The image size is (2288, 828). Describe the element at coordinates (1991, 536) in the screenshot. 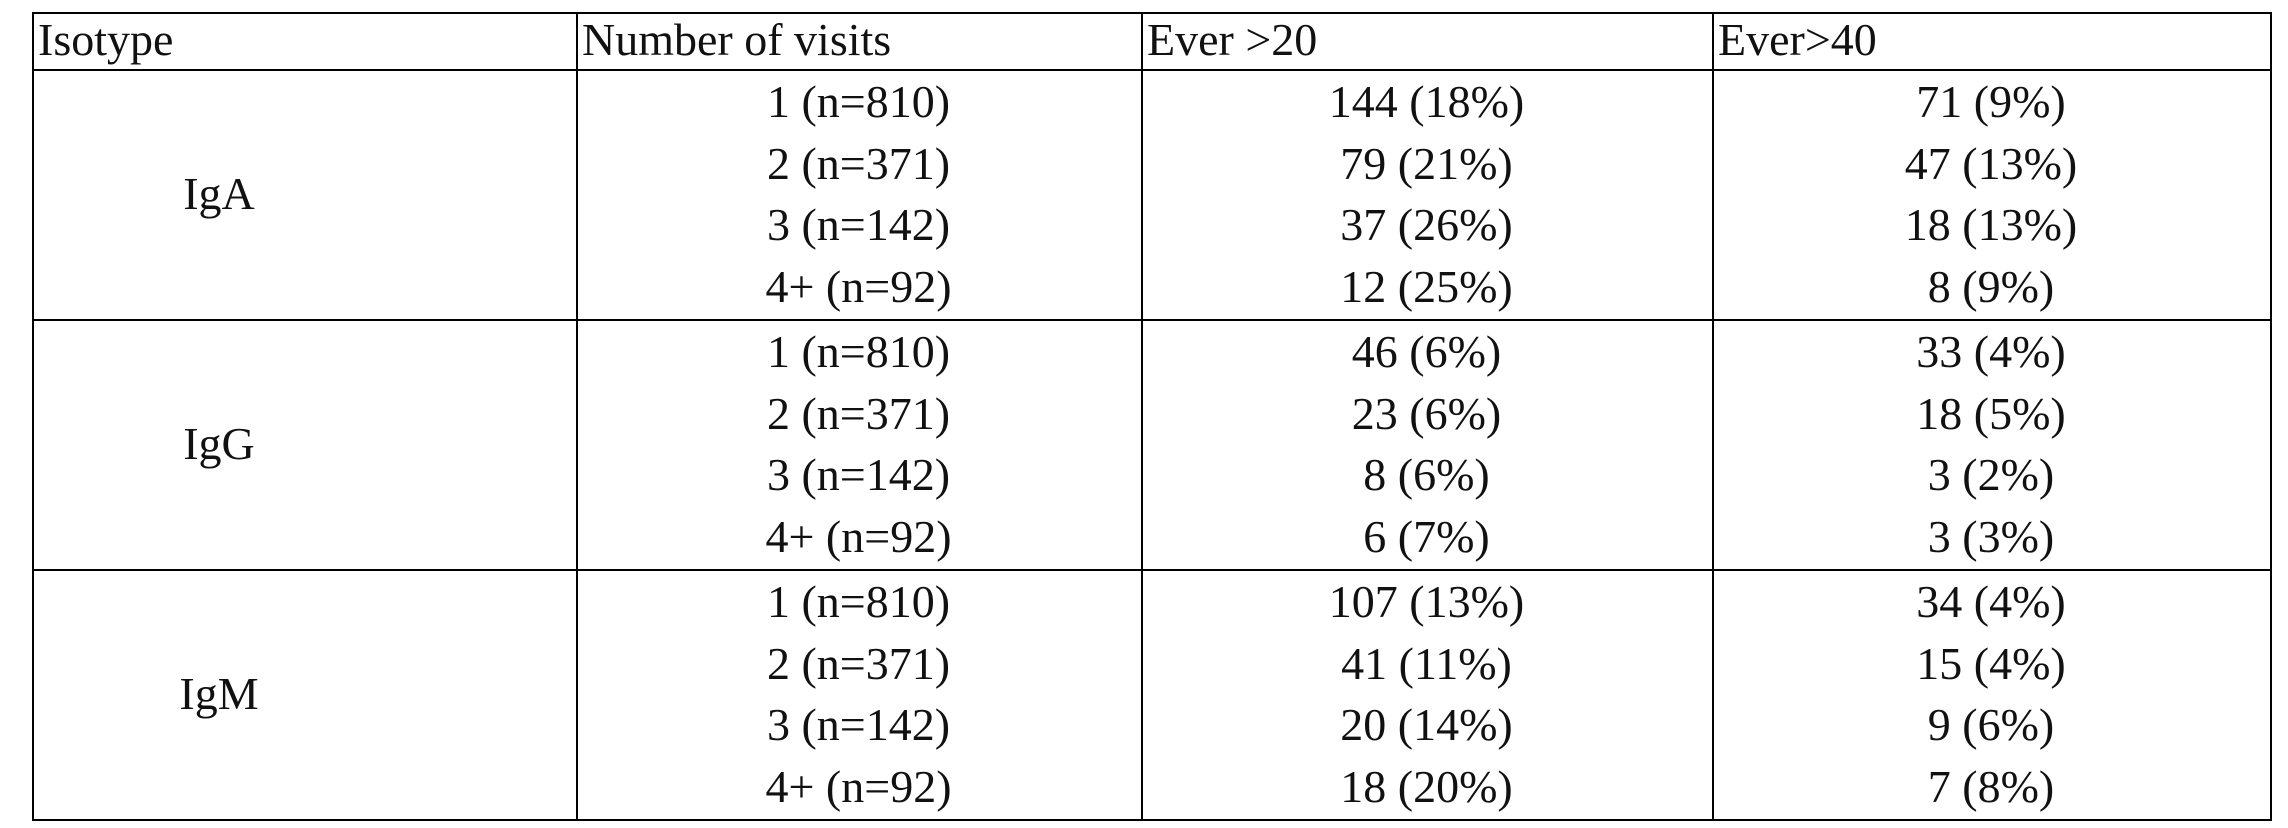

I see `value-cell: 3 (3%)` at that location.